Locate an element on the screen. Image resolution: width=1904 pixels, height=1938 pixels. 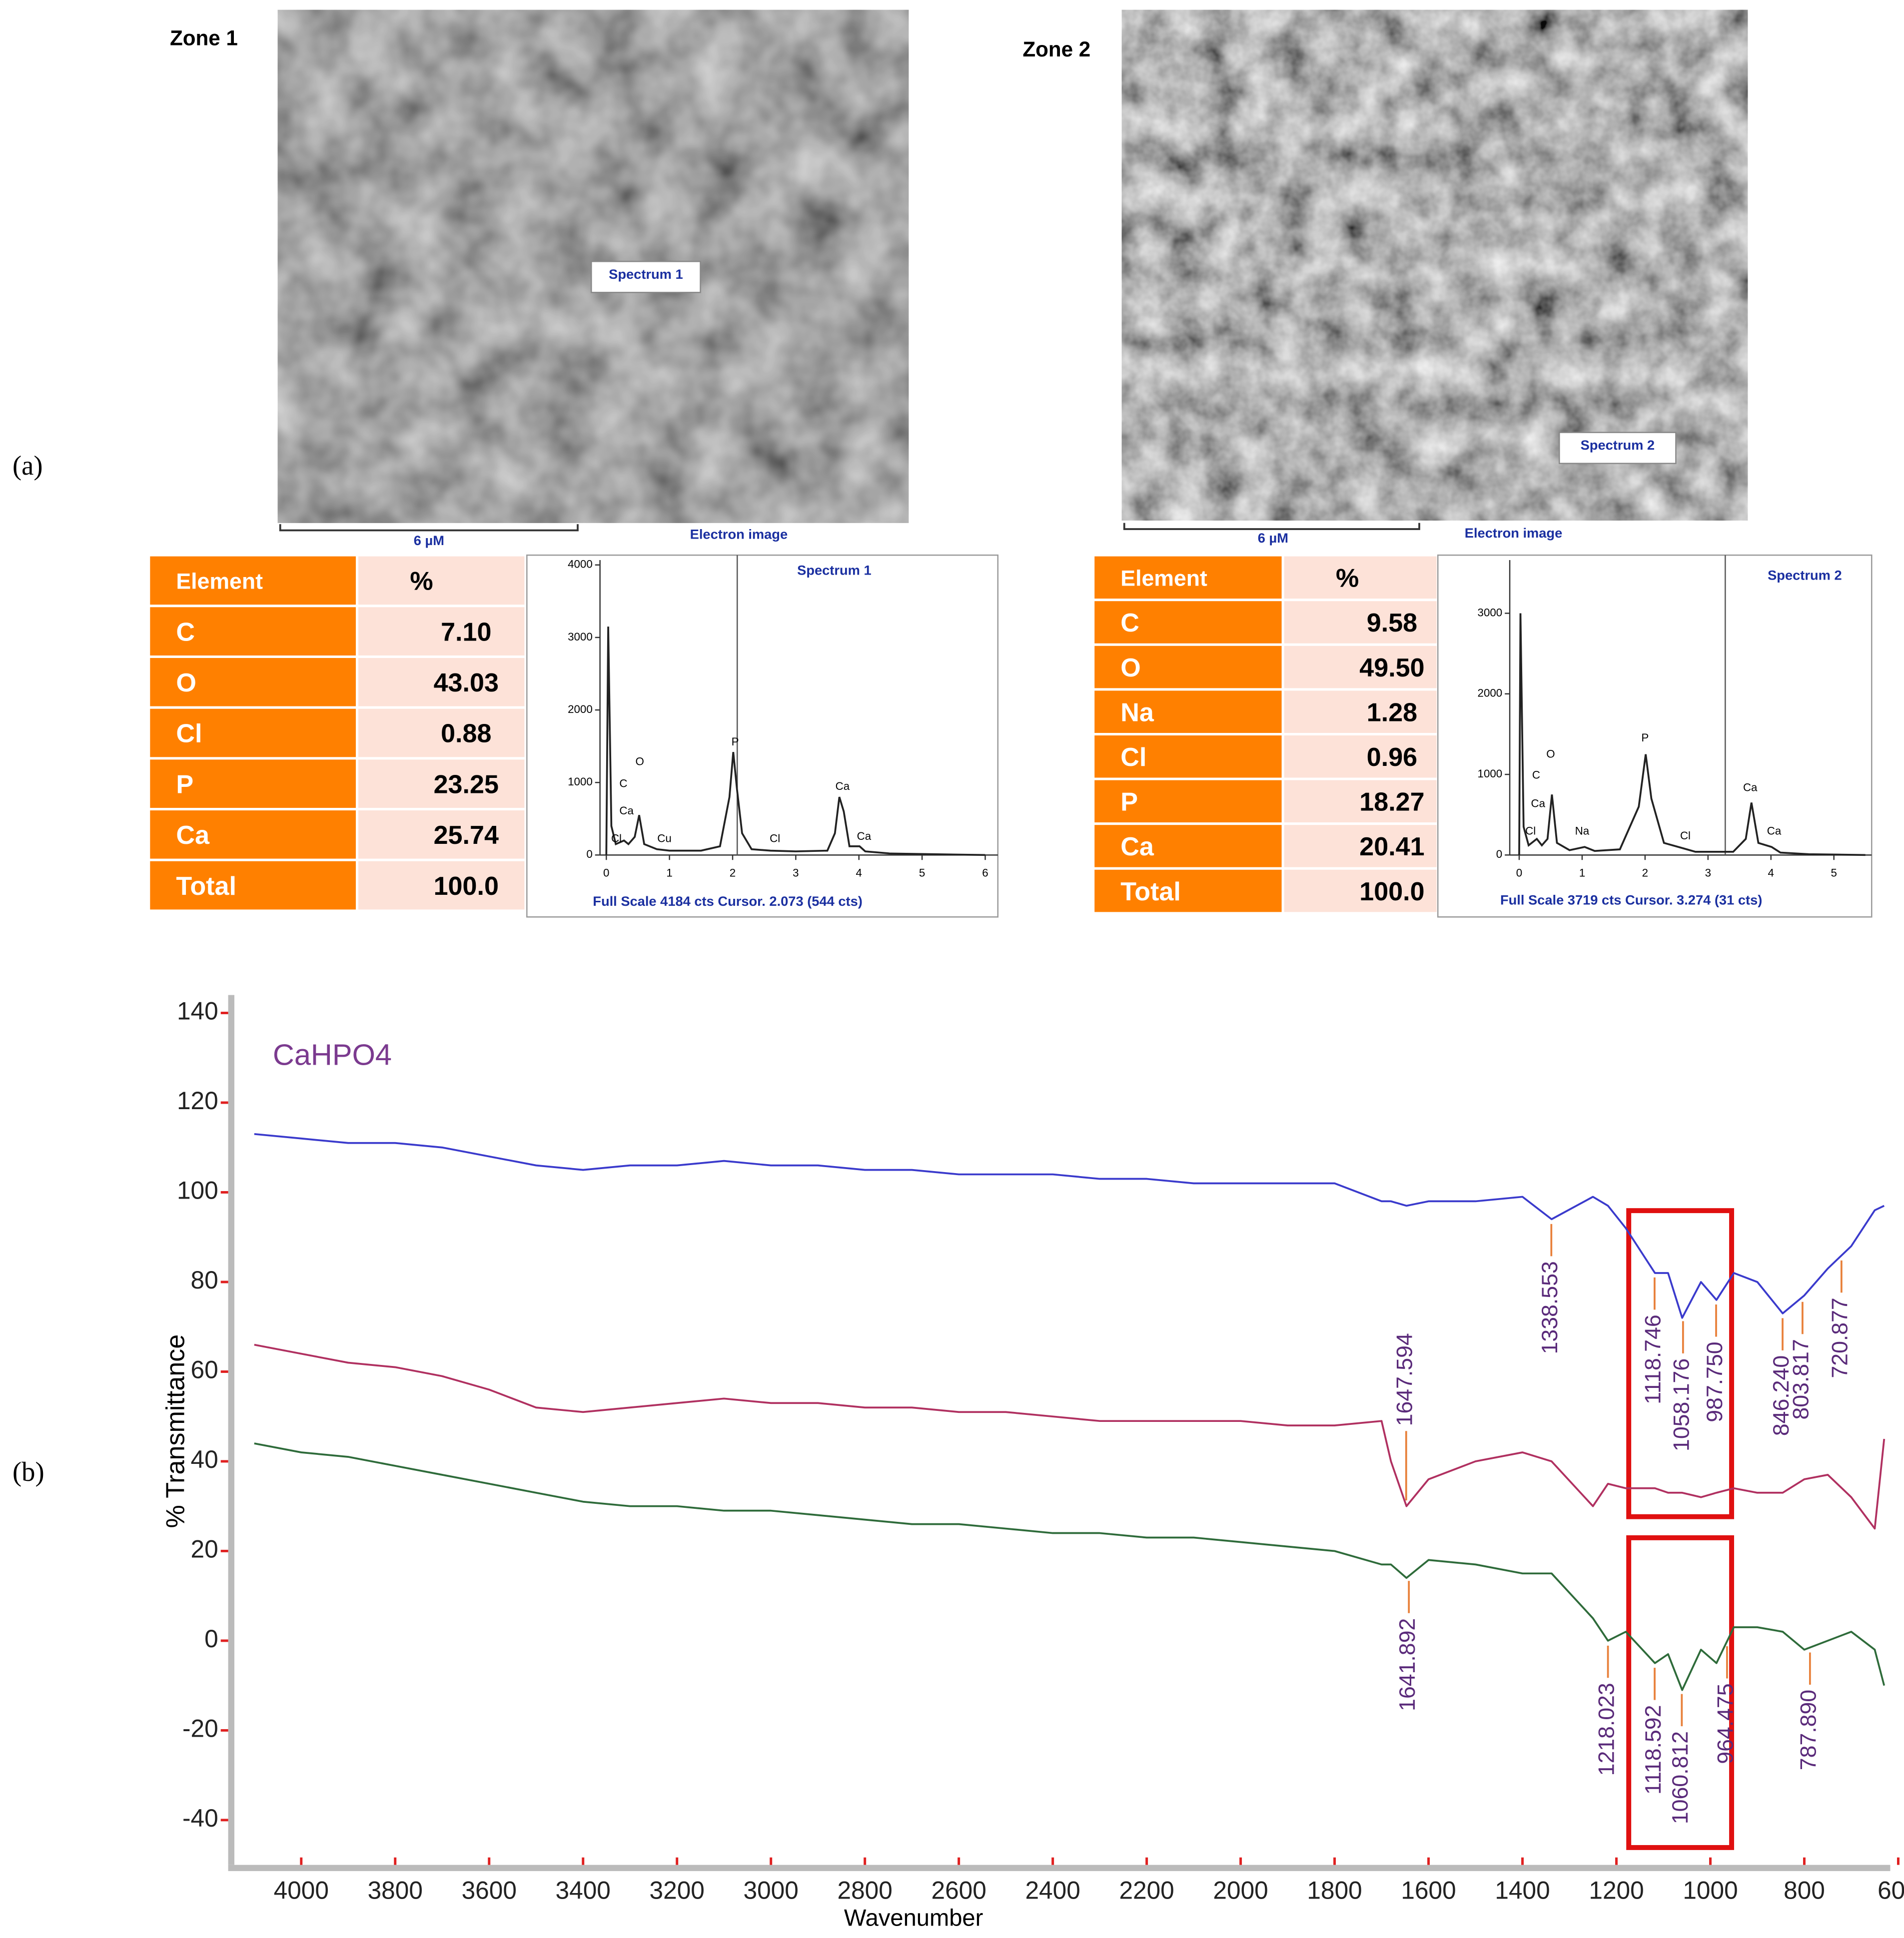
x-tick-label: 0 is located at coordinates (1519, 872).